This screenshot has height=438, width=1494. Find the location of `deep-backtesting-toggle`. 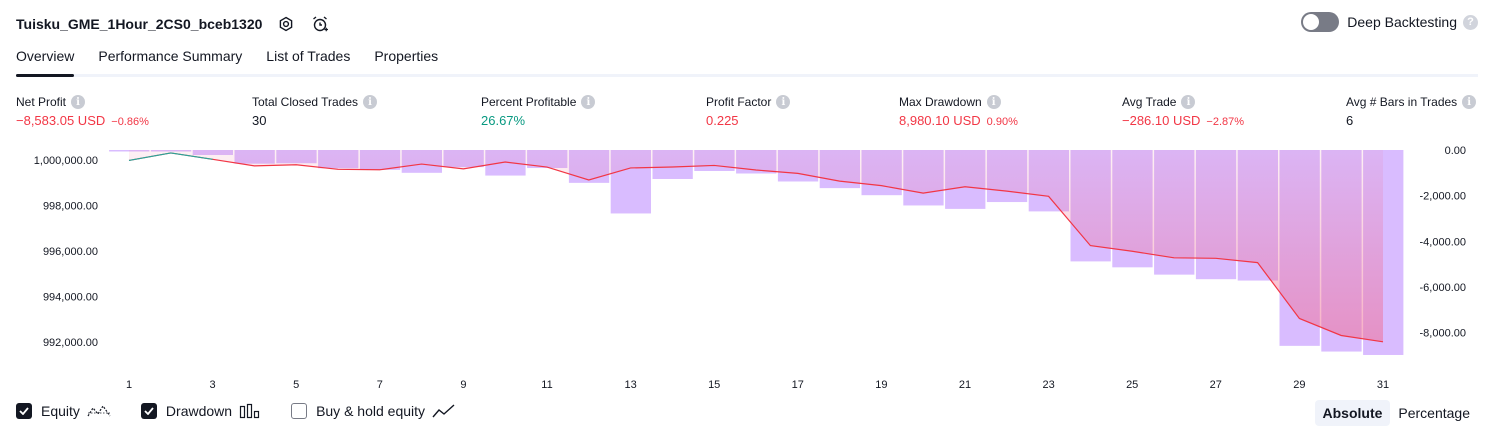

deep-backtesting-toggle is located at coordinates (1320, 22).